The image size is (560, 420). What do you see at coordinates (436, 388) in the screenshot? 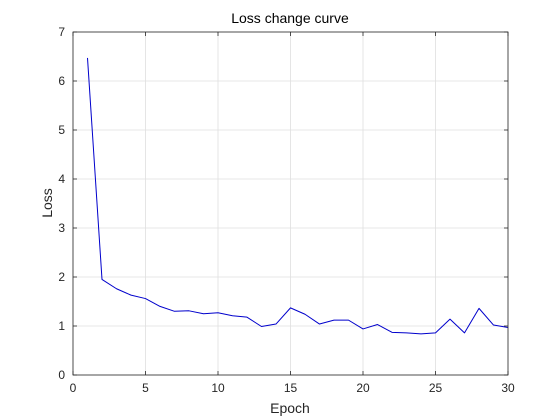
I see `x-tick-label: 25` at bounding box center [436, 388].